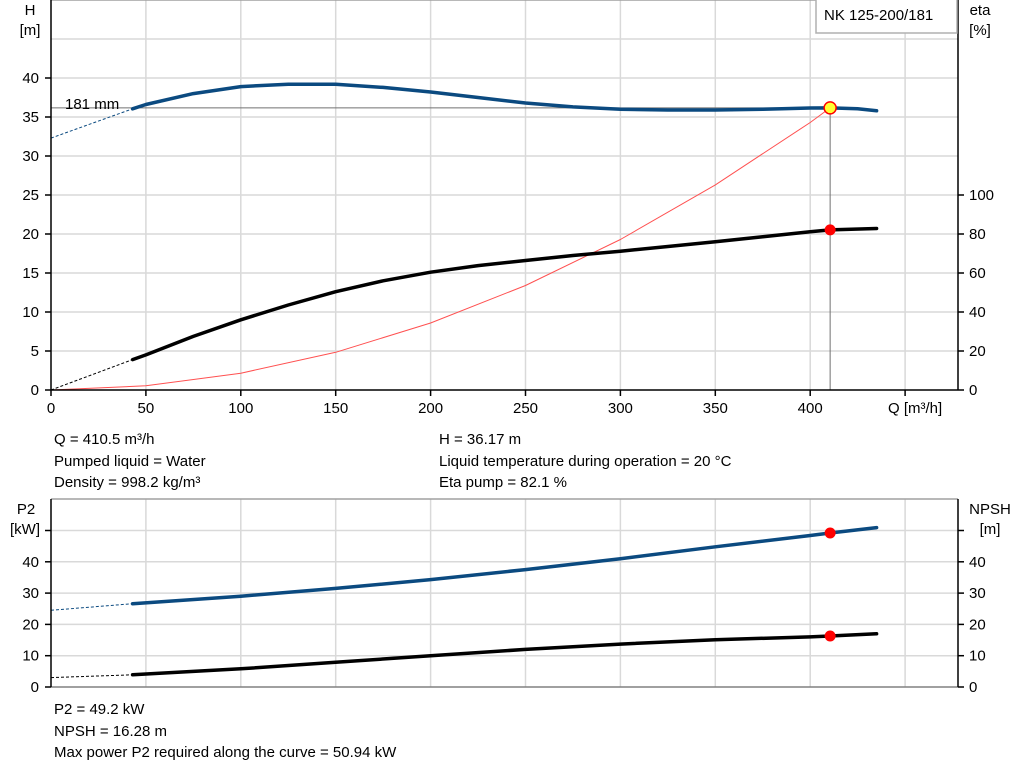 The image size is (1024, 781). What do you see at coordinates (915, 408) in the screenshot?
I see `x-label-q: Q [m³/h]` at bounding box center [915, 408].